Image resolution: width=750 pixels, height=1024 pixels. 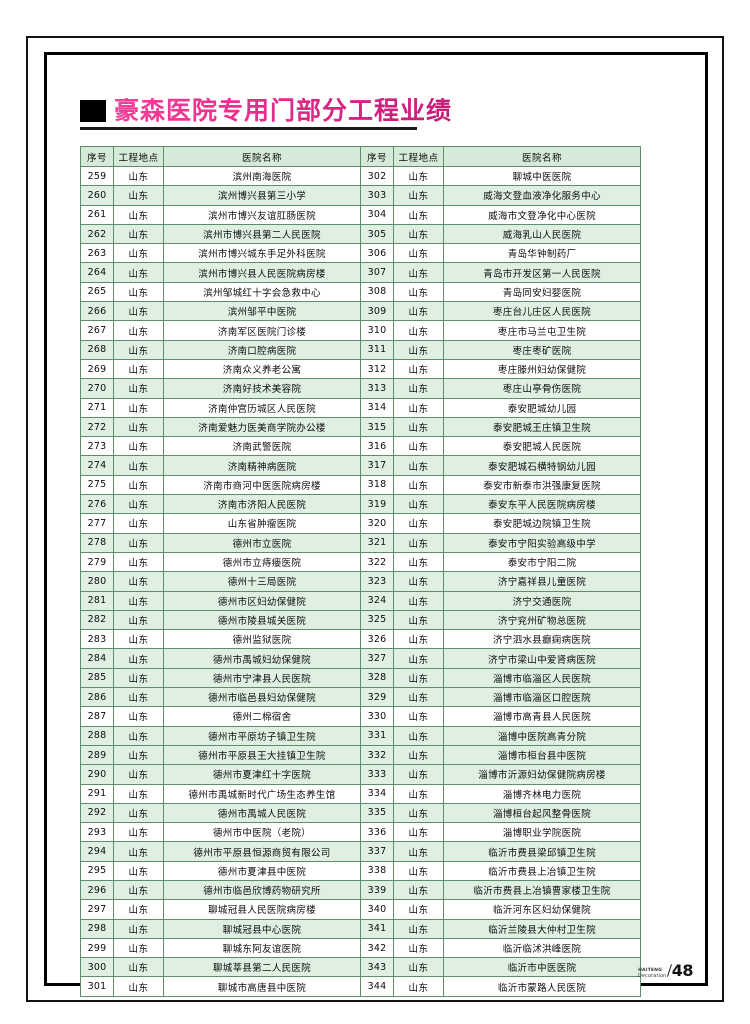 What do you see at coordinates (377, 311) in the screenshot?
I see `cell-index-right: 309` at bounding box center [377, 311].